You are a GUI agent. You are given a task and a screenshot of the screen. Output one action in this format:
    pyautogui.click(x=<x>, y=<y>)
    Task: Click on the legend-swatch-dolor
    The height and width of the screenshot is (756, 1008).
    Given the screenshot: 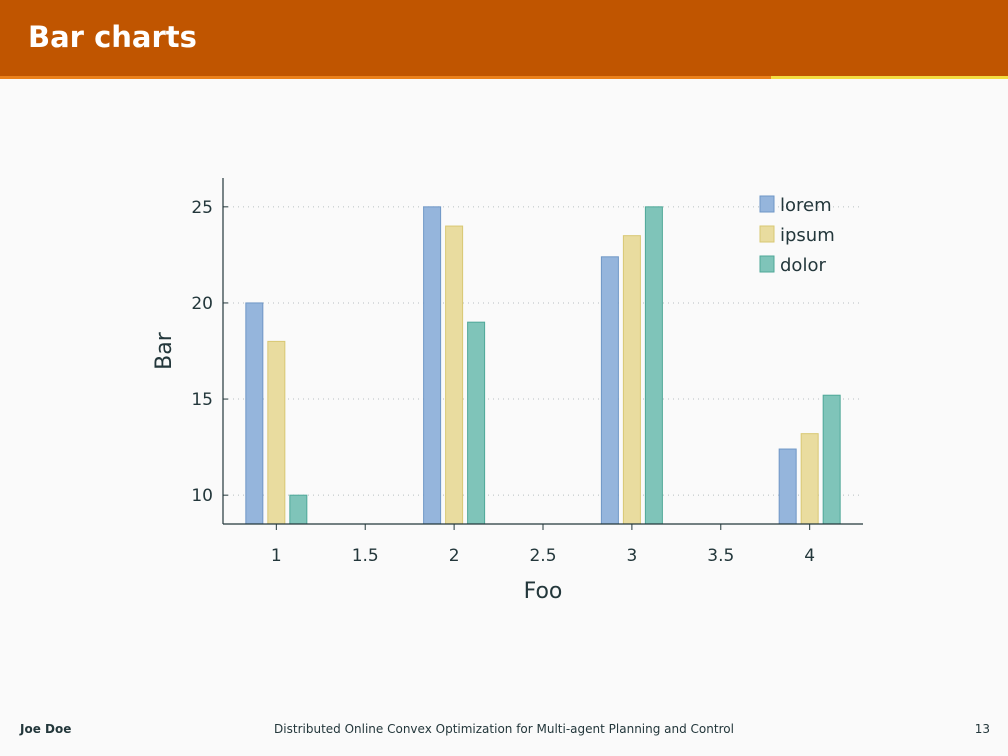 What is the action you would take?
    pyautogui.click(x=767, y=264)
    